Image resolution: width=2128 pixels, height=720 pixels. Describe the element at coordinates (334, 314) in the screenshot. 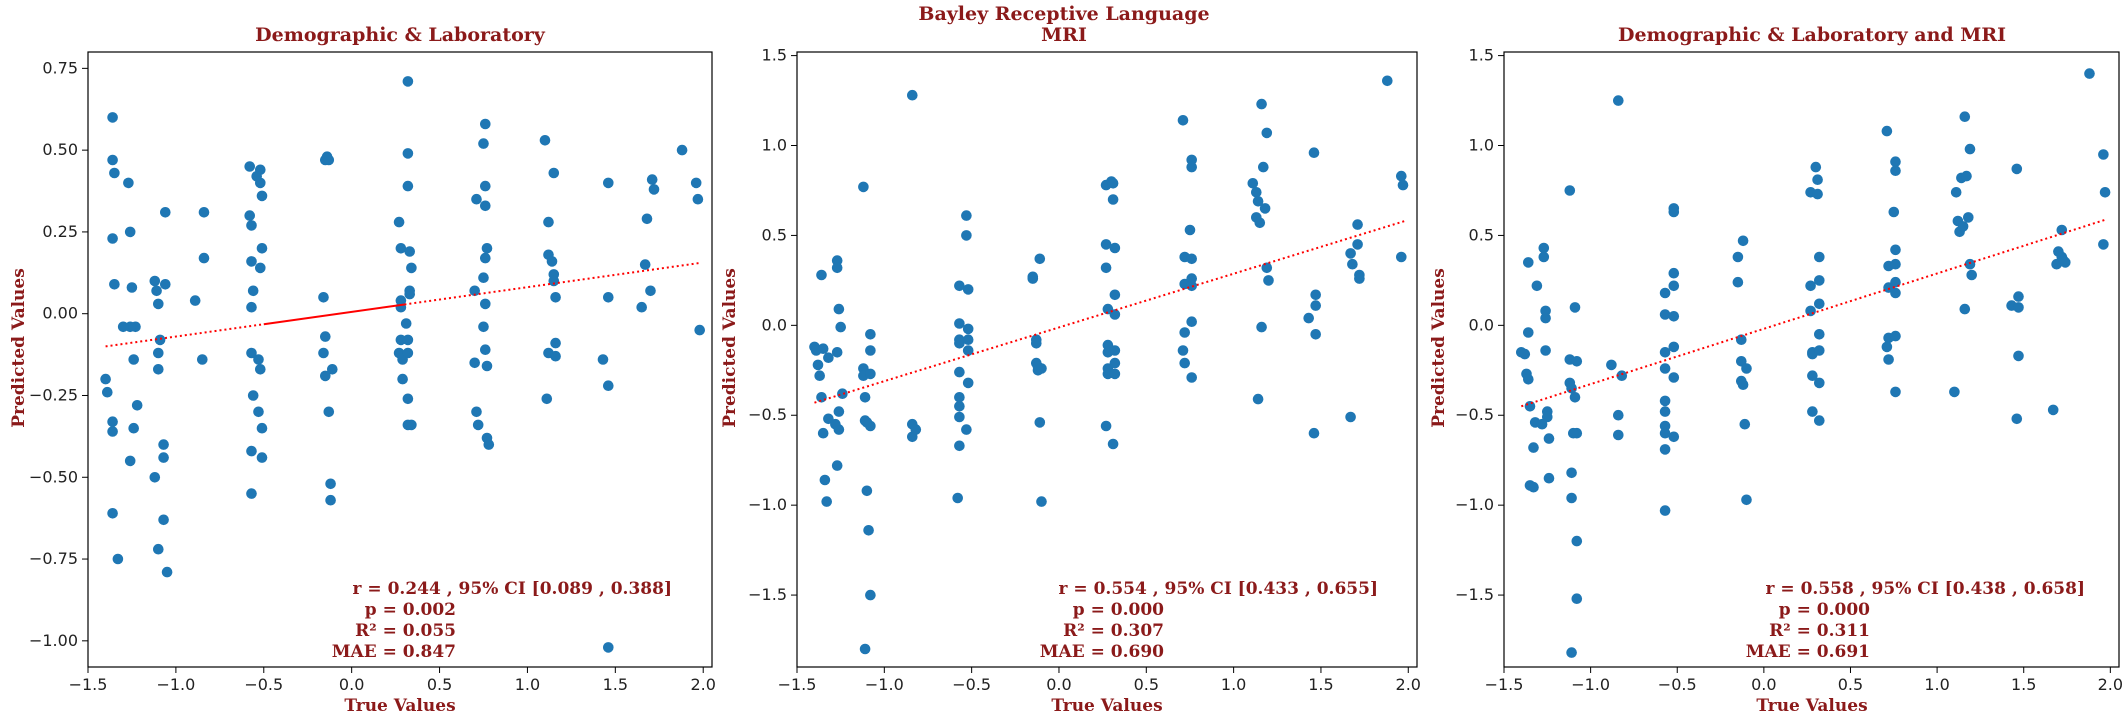

I see `fit-line-solid` at that location.